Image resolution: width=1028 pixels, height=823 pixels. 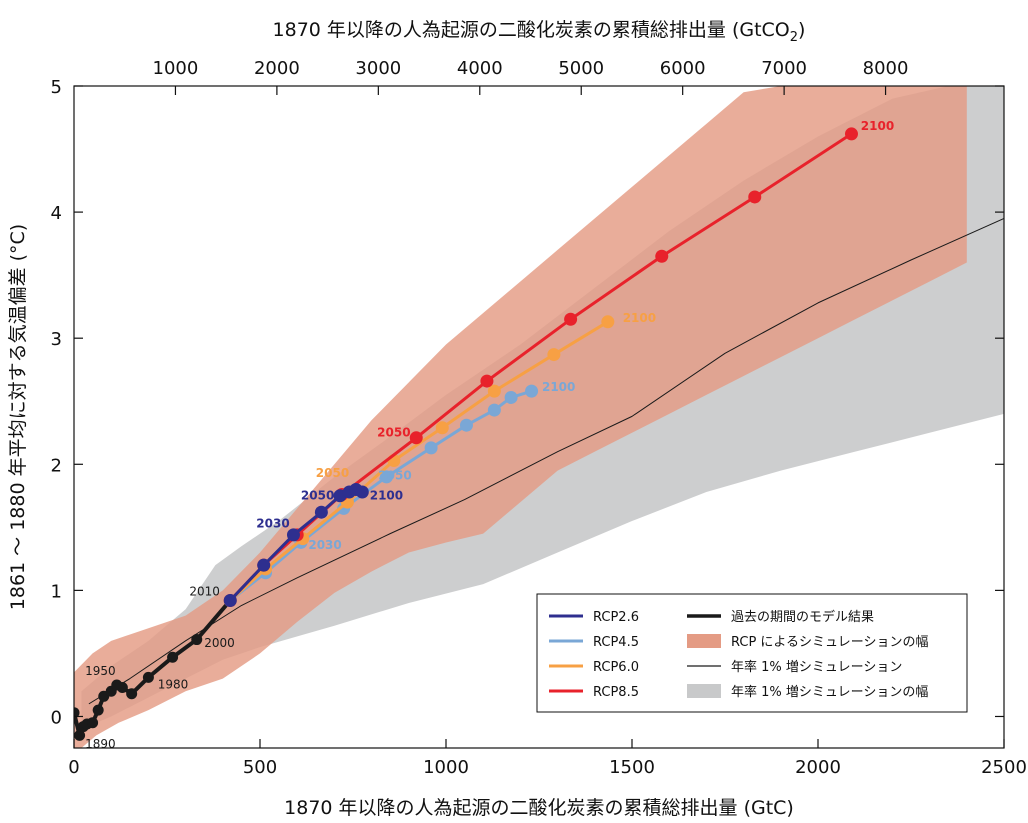 What do you see at coordinates (818, 767) in the screenshot?
I see `x-tick-label: 2000` at bounding box center [818, 767].